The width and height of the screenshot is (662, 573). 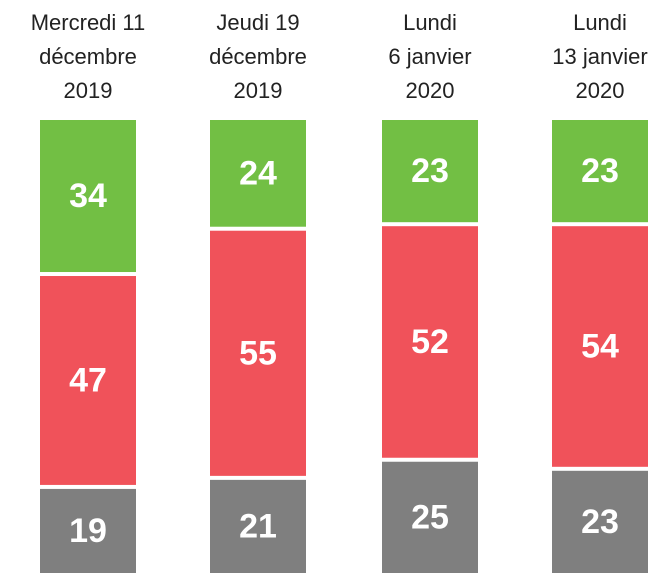 I want to click on value-label: 25, so click(x=430, y=517).